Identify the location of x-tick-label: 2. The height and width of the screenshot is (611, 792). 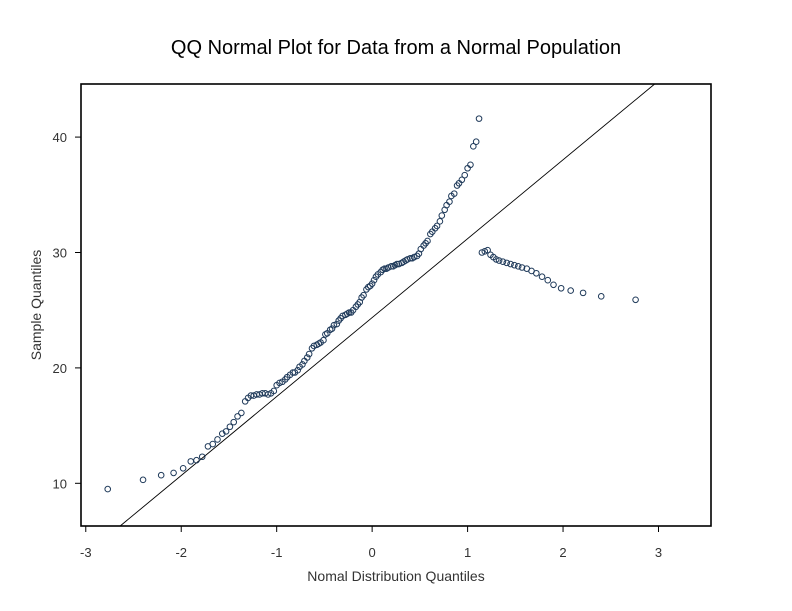
(562, 552).